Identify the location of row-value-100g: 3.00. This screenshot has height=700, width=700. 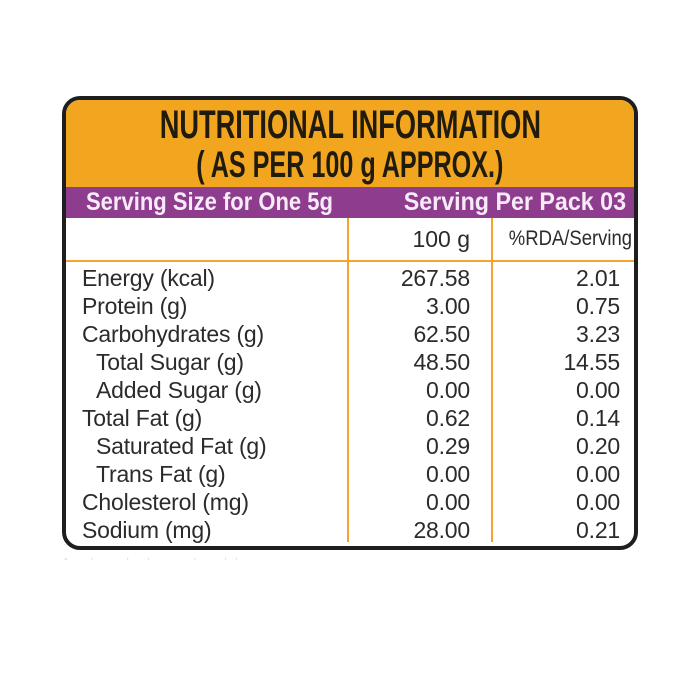
(448, 305).